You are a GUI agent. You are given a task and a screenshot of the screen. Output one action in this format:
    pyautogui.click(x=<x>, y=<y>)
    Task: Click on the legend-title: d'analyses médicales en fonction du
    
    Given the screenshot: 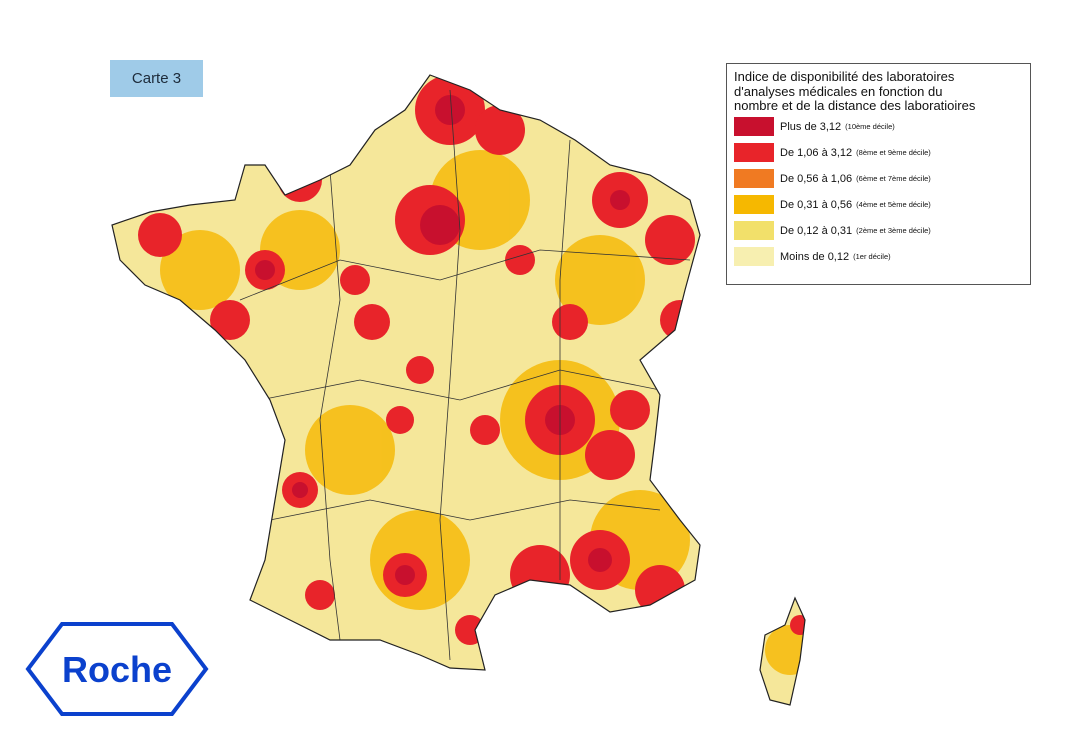 What is the action you would take?
    pyautogui.click(x=838, y=91)
    